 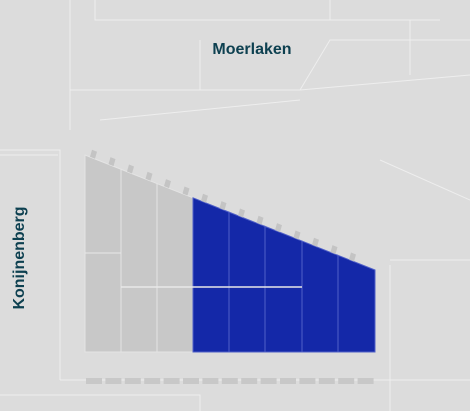 What do you see at coordinates (251, 49) in the screenshot?
I see `north-street-label: Moerlaken` at bounding box center [251, 49].